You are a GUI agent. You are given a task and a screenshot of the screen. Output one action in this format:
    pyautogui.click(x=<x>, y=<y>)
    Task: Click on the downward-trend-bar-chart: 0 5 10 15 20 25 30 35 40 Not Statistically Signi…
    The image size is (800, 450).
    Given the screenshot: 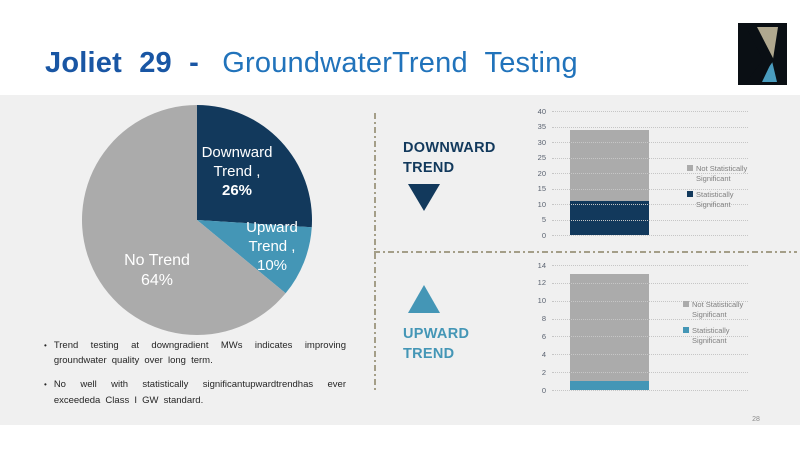 What is the action you would take?
    pyautogui.click(x=652, y=176)
    